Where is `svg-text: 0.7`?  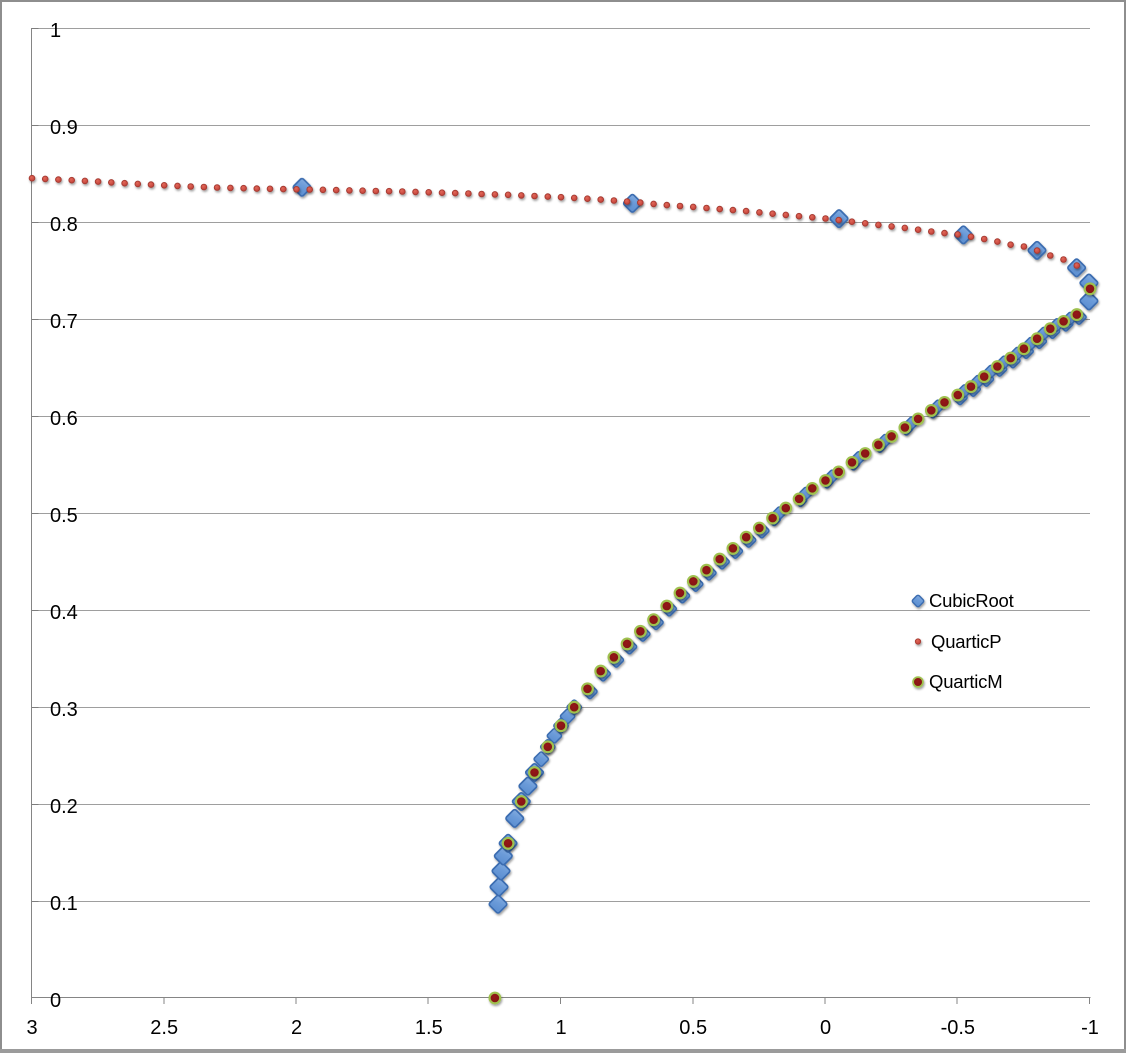 svg-text: 0.7 is located at coordinates (64, 322).